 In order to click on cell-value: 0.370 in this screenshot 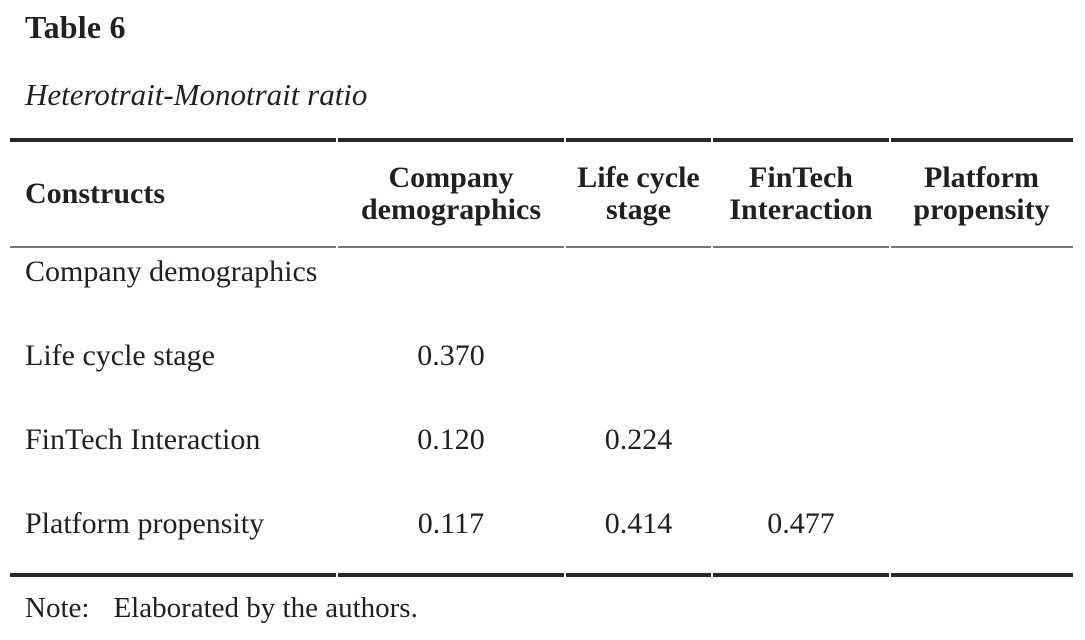, I will do `click(451, 355)`.